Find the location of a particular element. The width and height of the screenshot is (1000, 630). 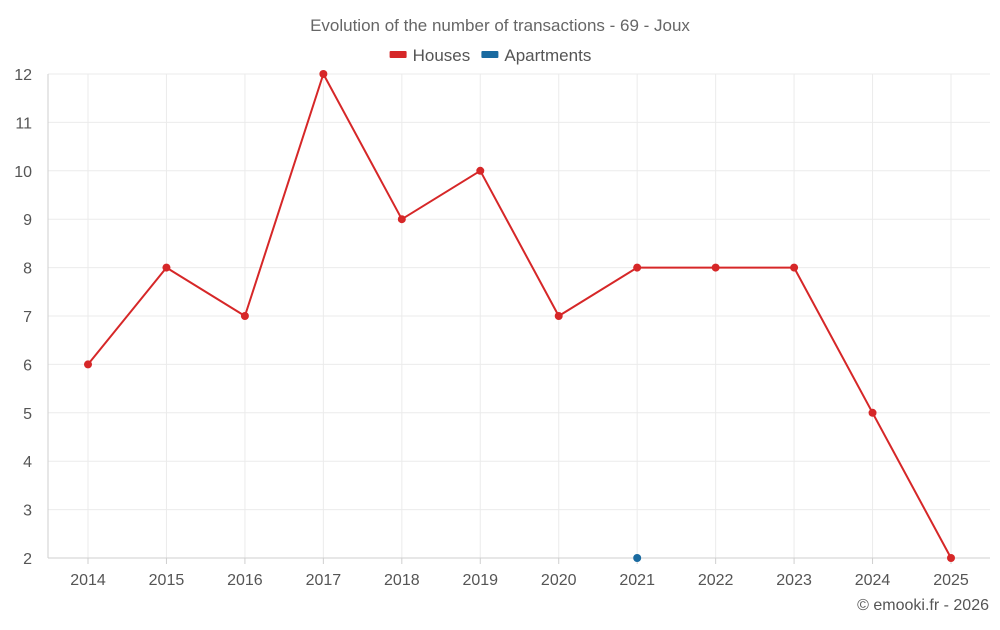

x-tick-label: 2021 is located at coordinates (637, 580).